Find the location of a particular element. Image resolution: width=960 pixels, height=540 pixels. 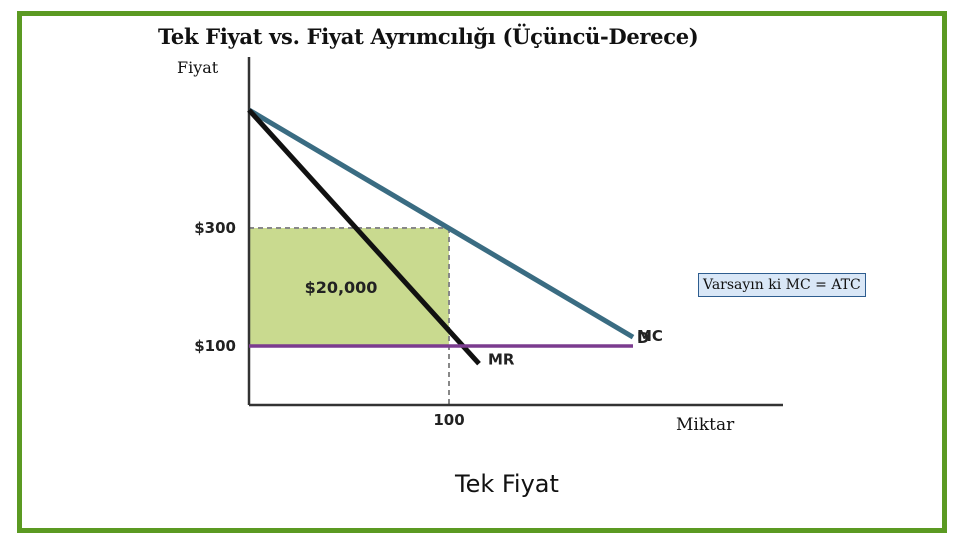

x-tick-label: 100 is located at coordinates (448, 420).